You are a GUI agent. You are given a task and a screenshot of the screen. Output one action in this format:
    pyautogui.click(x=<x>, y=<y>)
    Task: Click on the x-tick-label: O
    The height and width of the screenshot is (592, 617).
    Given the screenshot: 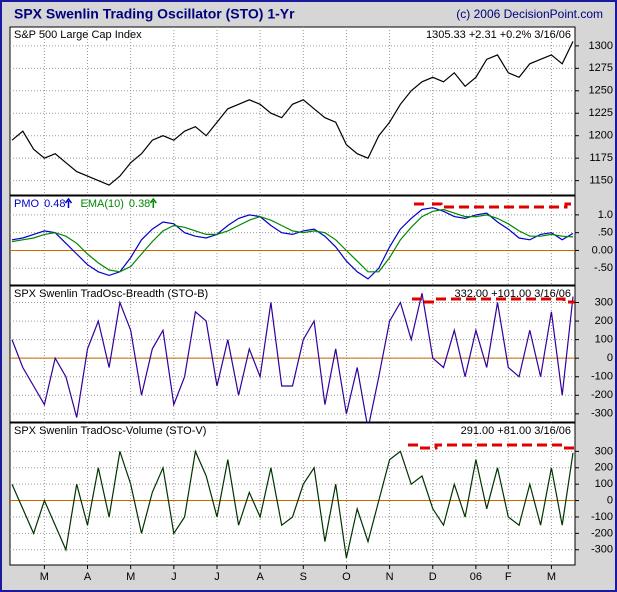 What is the action you would take?
    pyautogui.click(x=346, y=577)
    